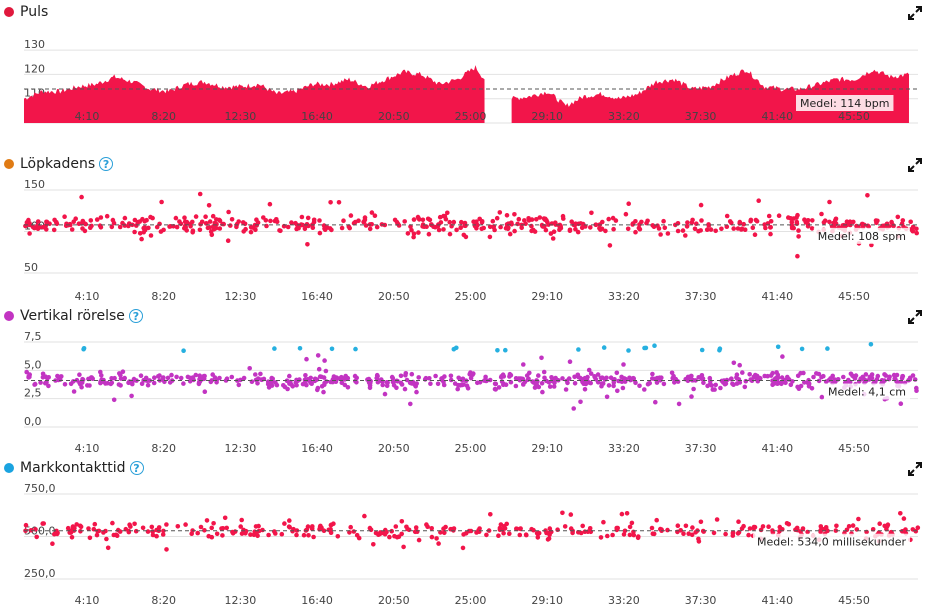  I want to click on vertical-title-text: Vertikal rörelse, so click(72, 316).